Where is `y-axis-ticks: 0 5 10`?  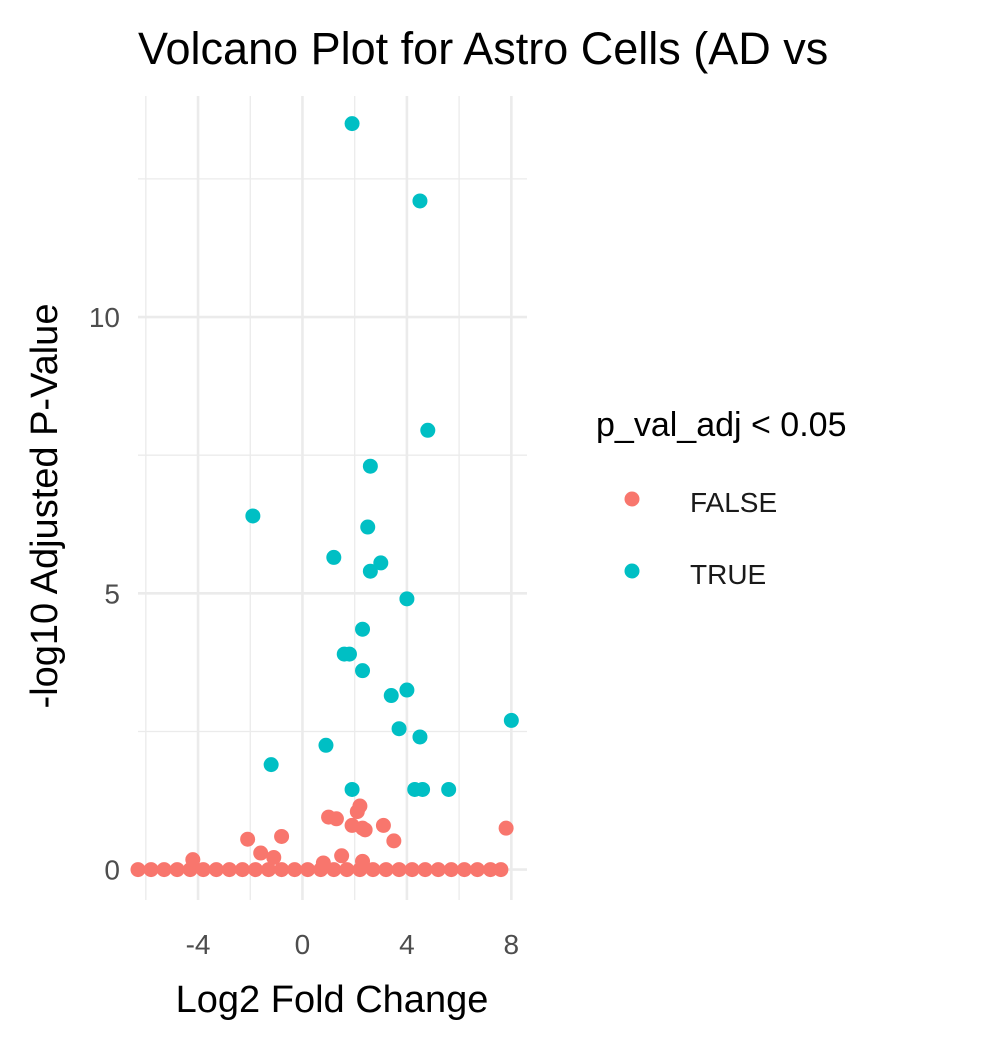
y-axis-ticks: 0 5 10 is located at coordinates (104, 594).